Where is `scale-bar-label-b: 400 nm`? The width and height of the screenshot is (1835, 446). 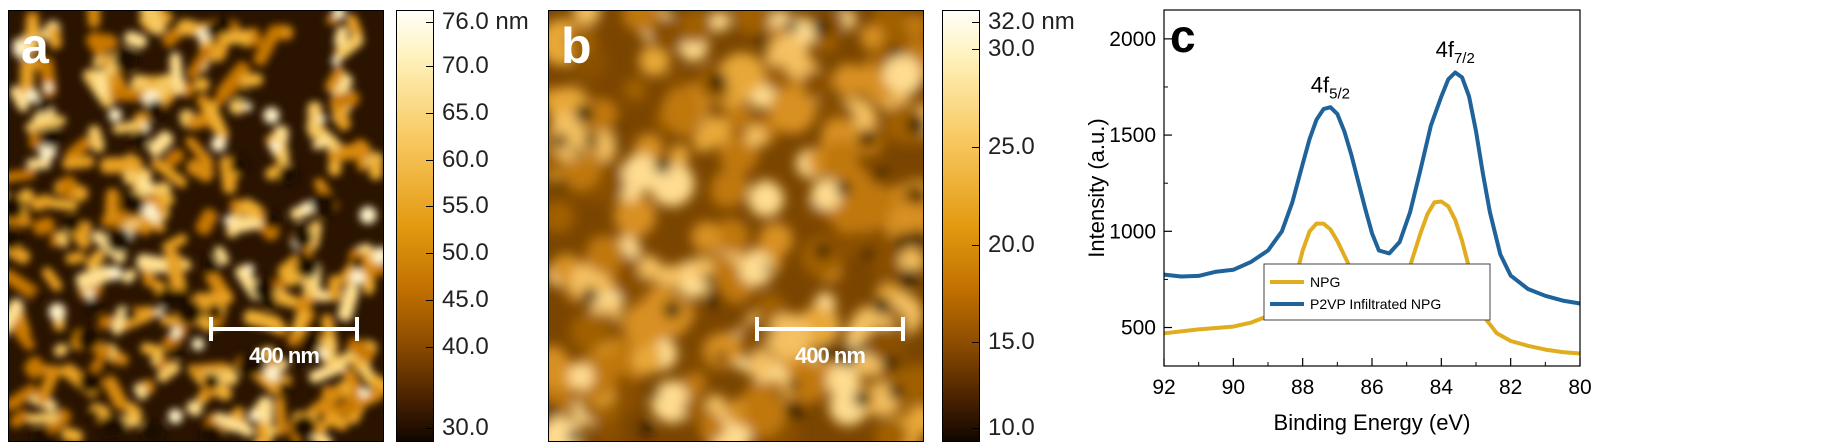 scale-bar-label-b: 400 nm is located at coordinates (830, 355).